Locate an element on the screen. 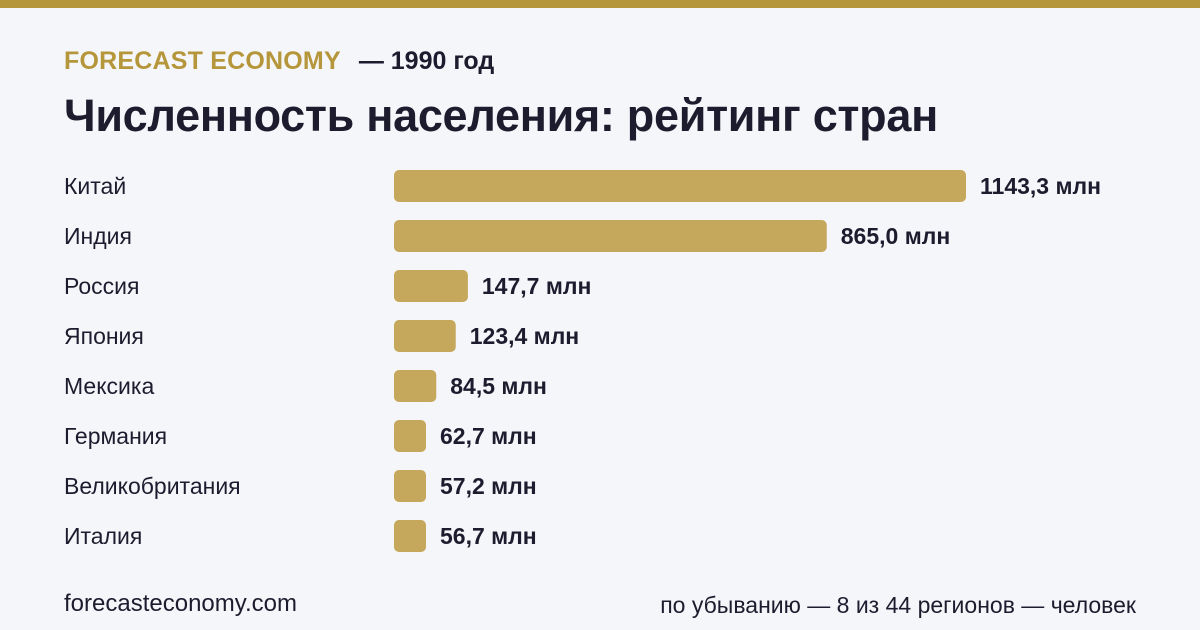  brand-line: FORECAST ECONOMY — 1990 год is located at coordinates (279, 61).